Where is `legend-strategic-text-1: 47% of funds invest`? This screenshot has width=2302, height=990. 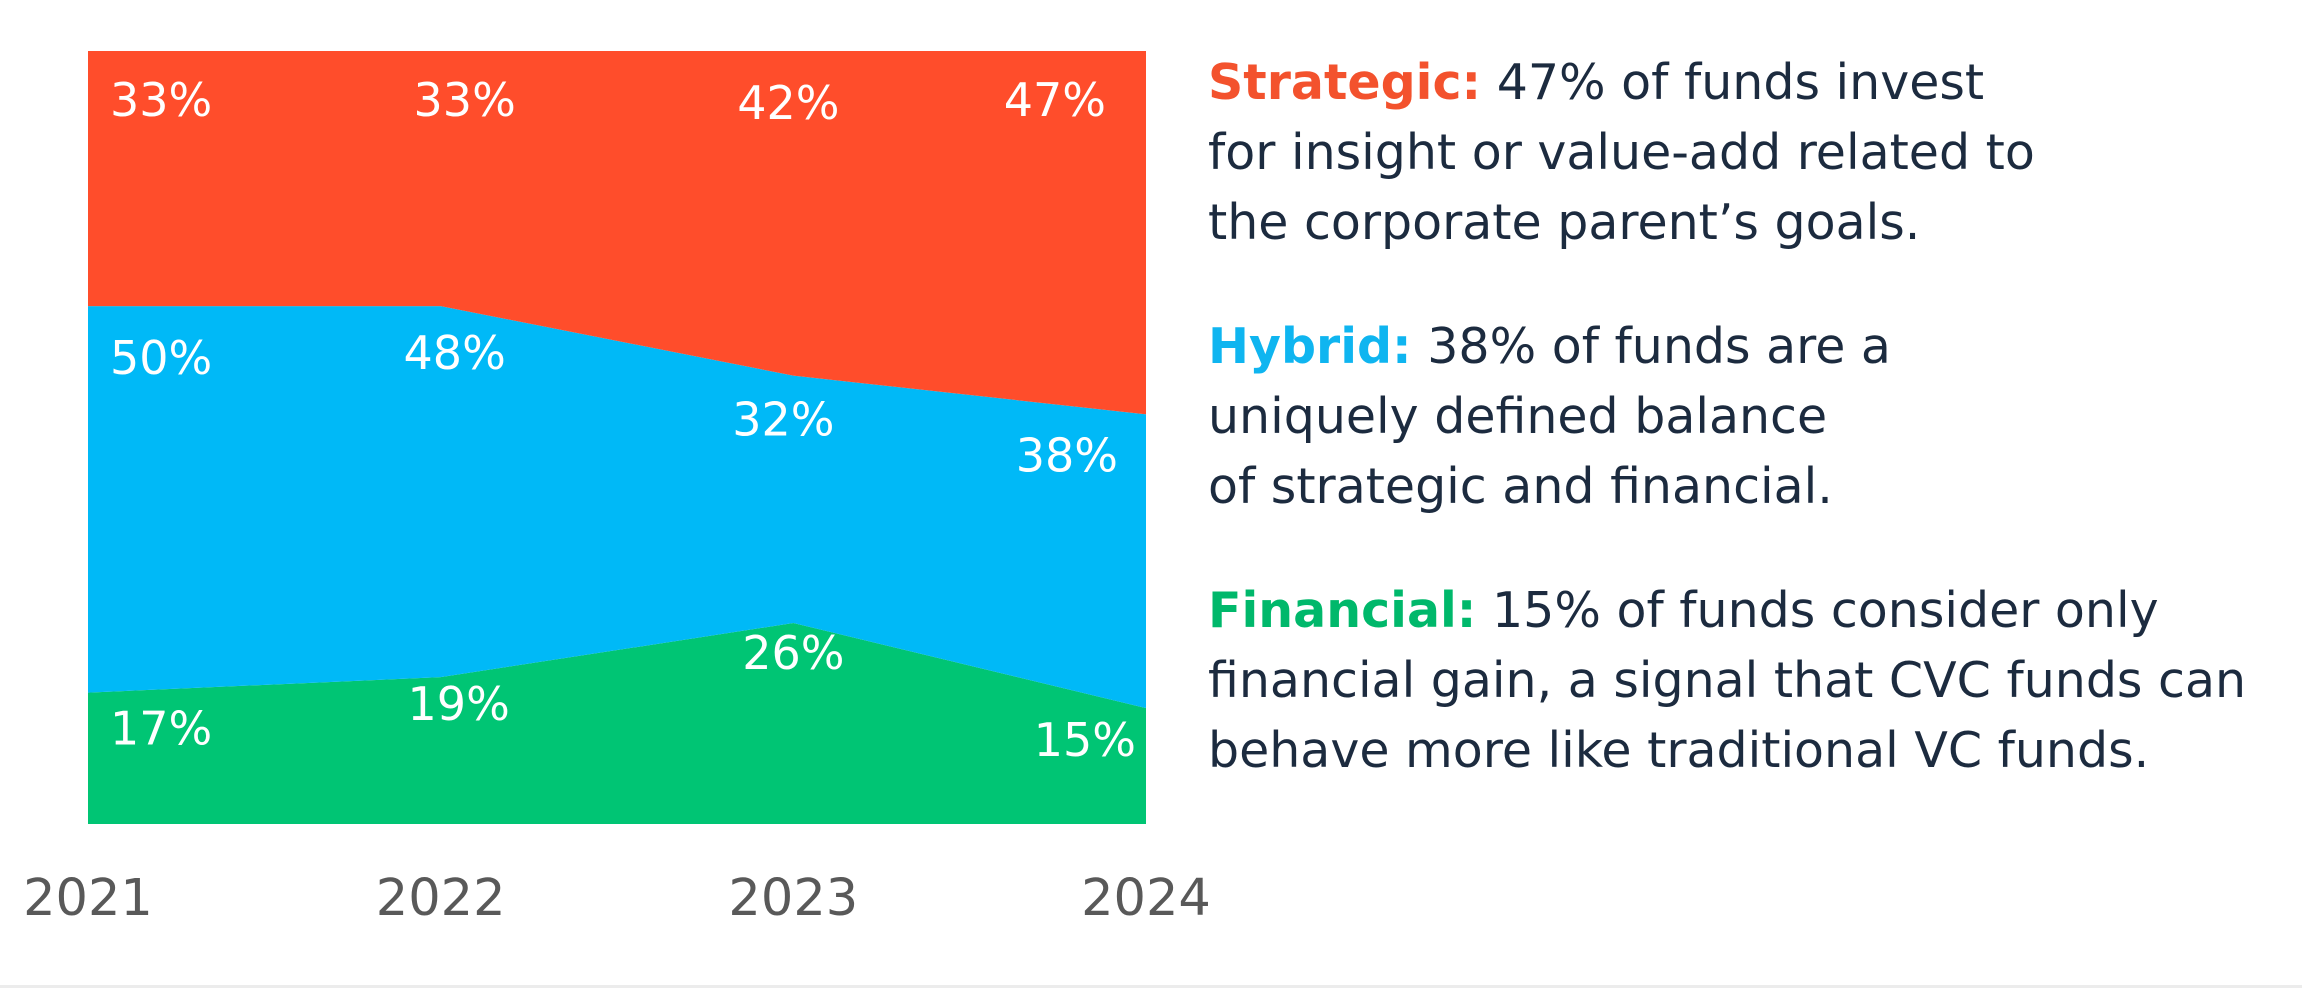
legend-strategic-text-1: 47% of funds invest is located at coordinates (1733, 82).